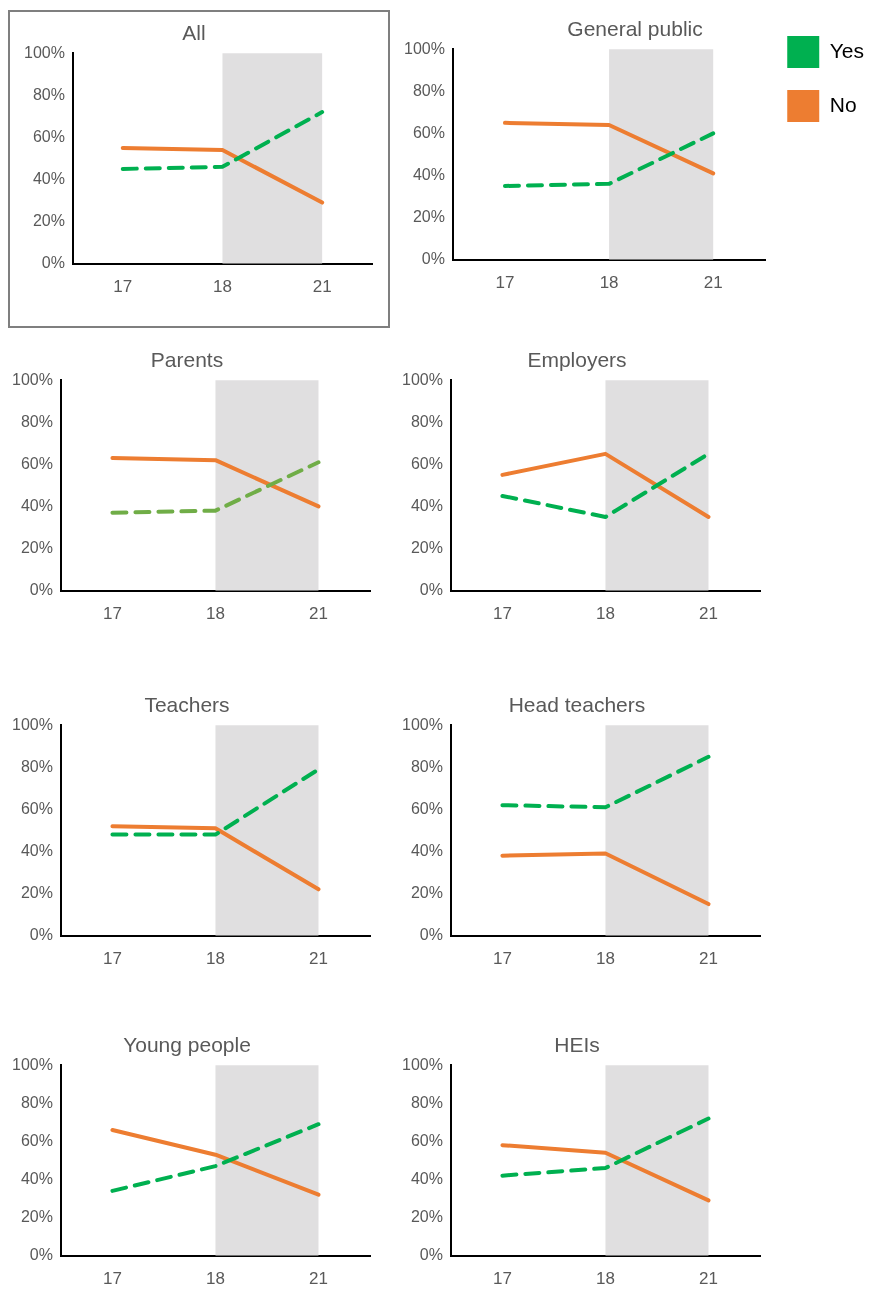 The image size is (884, 1309). Describe the element at coordinates (577, 705) in the screenshot. I see `chart-title: Head teachers` at that location.